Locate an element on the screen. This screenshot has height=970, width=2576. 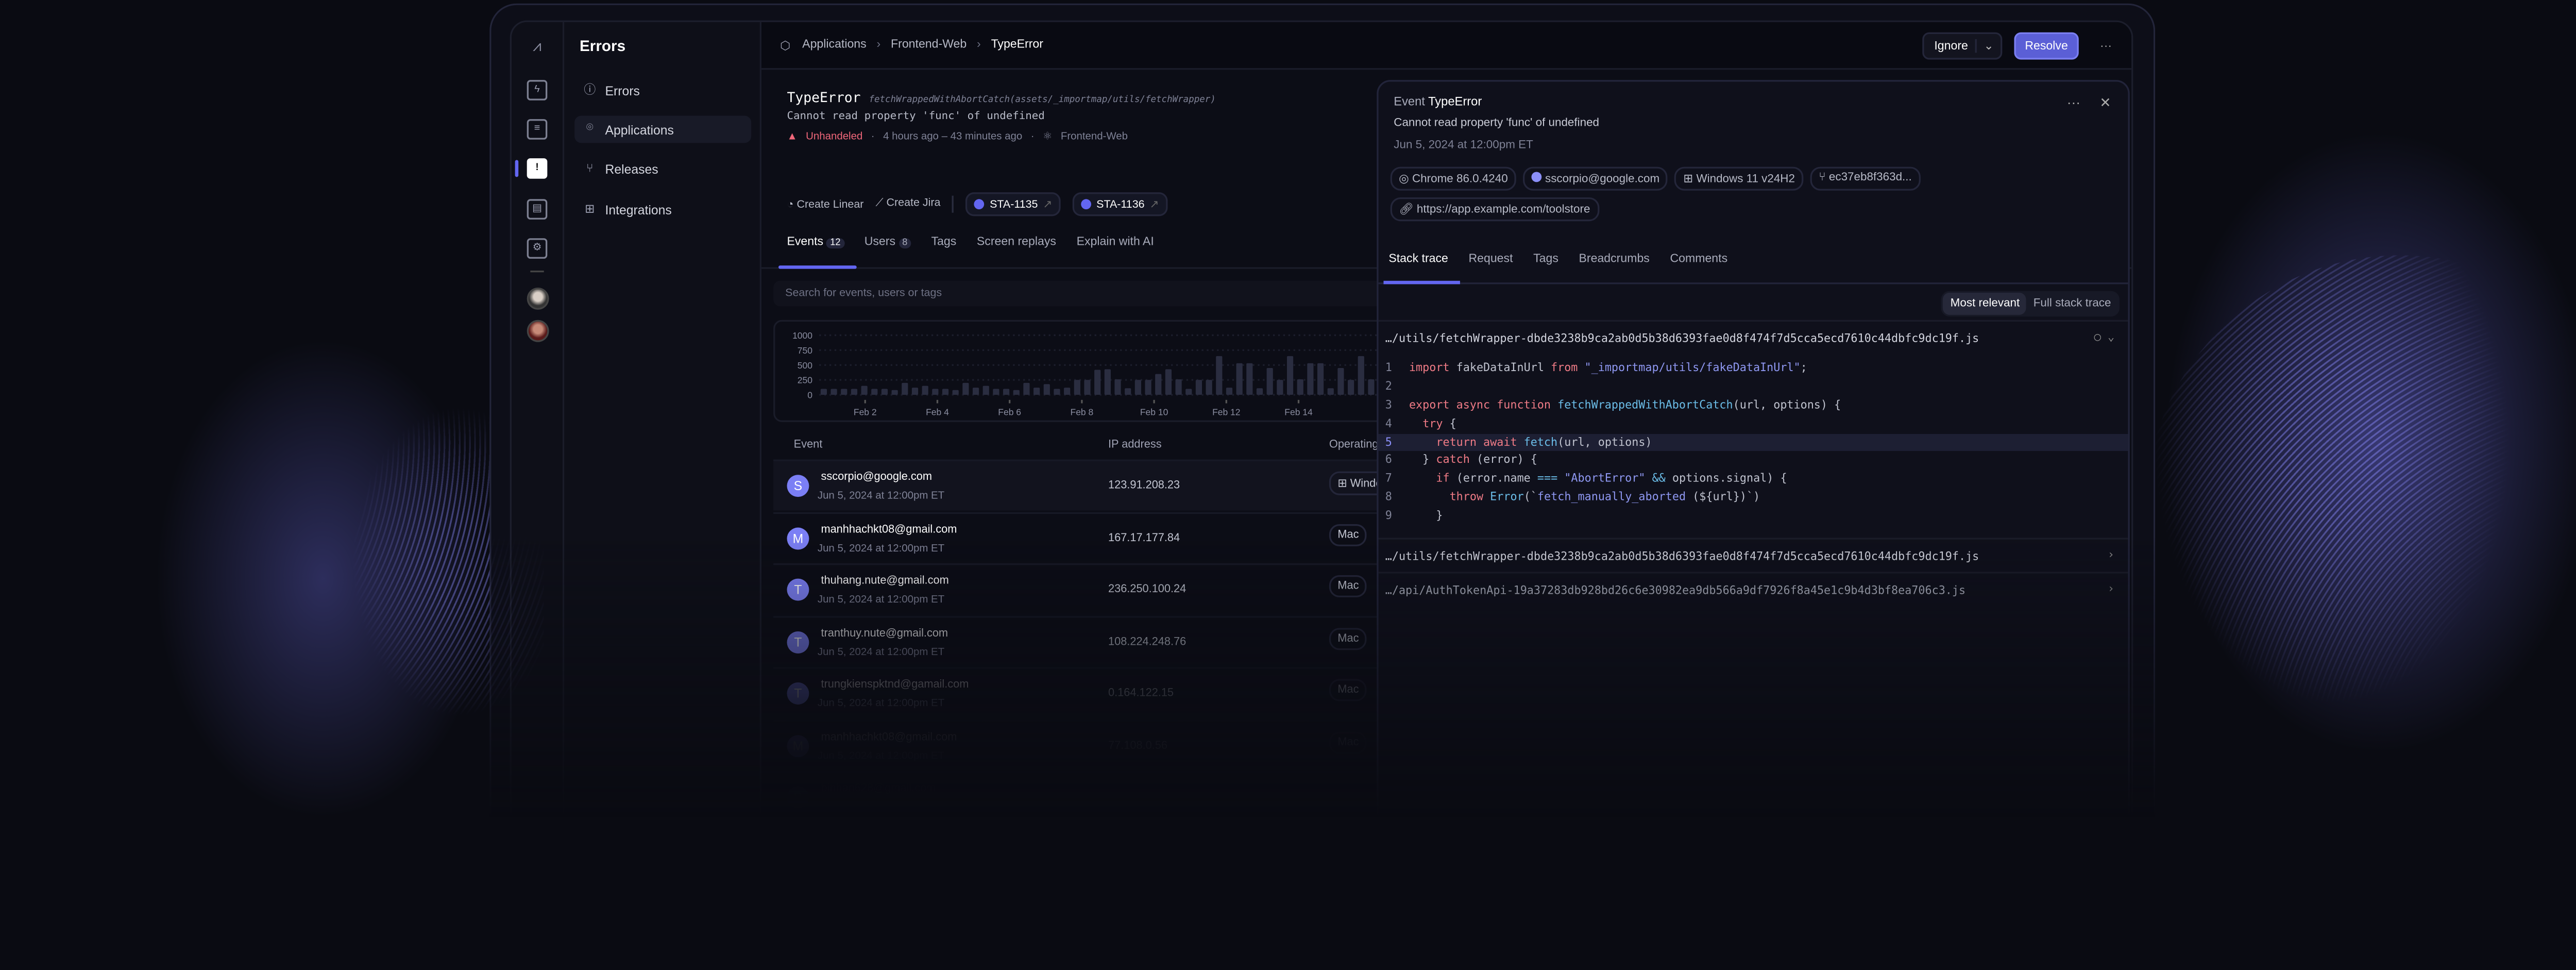
ignore-button: Ignore ⌄ is located at coordinates (1963, 46).